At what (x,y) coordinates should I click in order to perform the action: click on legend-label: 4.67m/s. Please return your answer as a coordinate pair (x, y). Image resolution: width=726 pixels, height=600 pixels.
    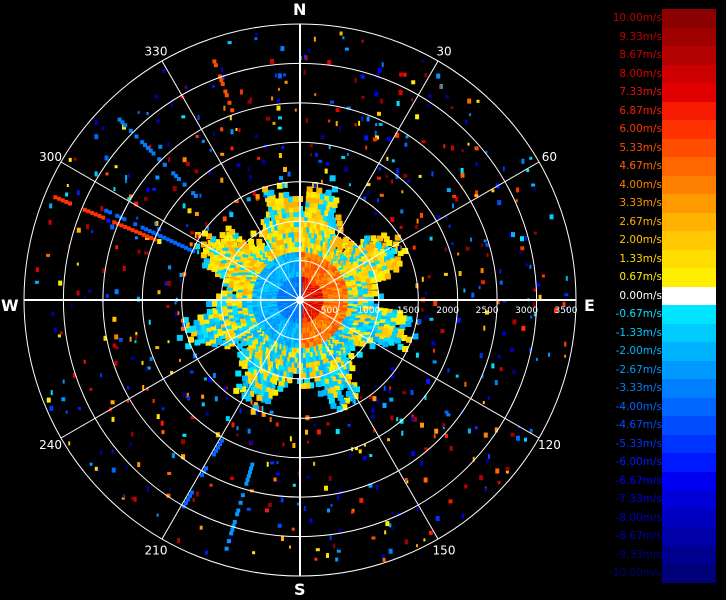
    Looking at the image, I should click on (640, 166).